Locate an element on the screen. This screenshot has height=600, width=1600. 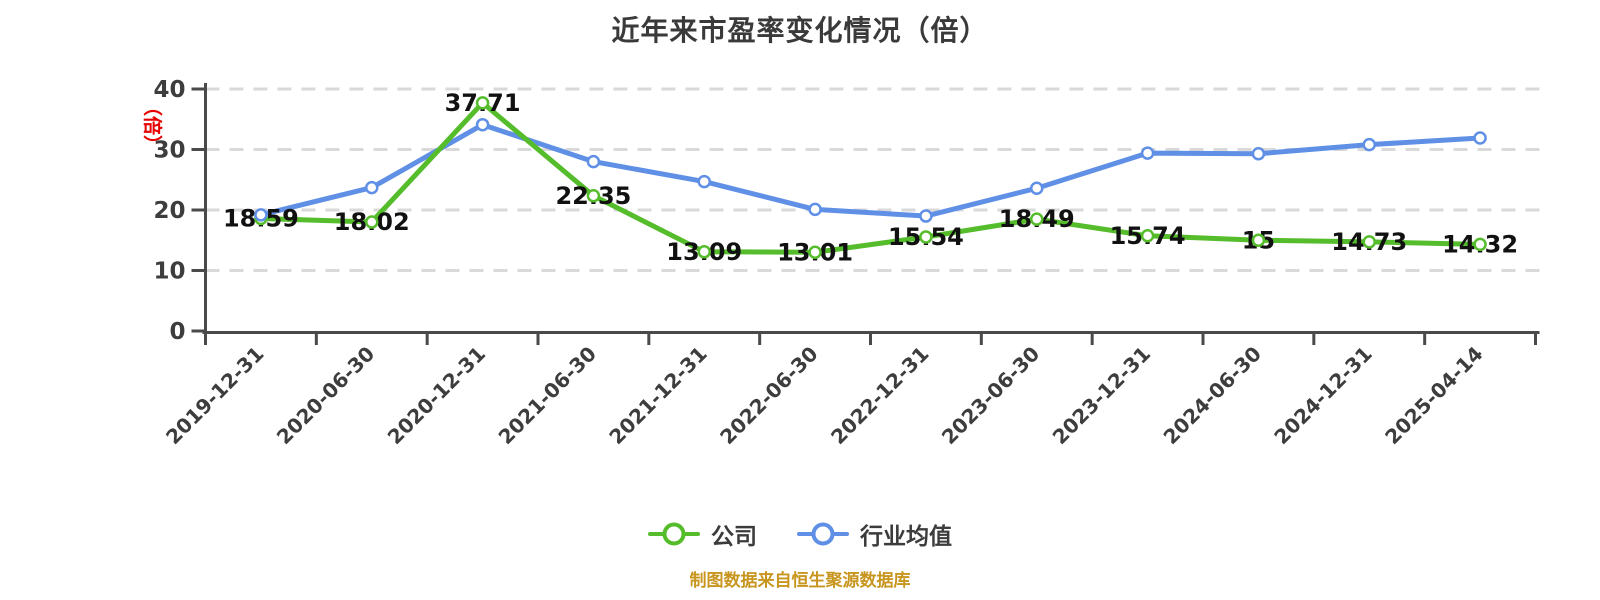
industry-legend-dot-icon is located at coordinates (823, 534).